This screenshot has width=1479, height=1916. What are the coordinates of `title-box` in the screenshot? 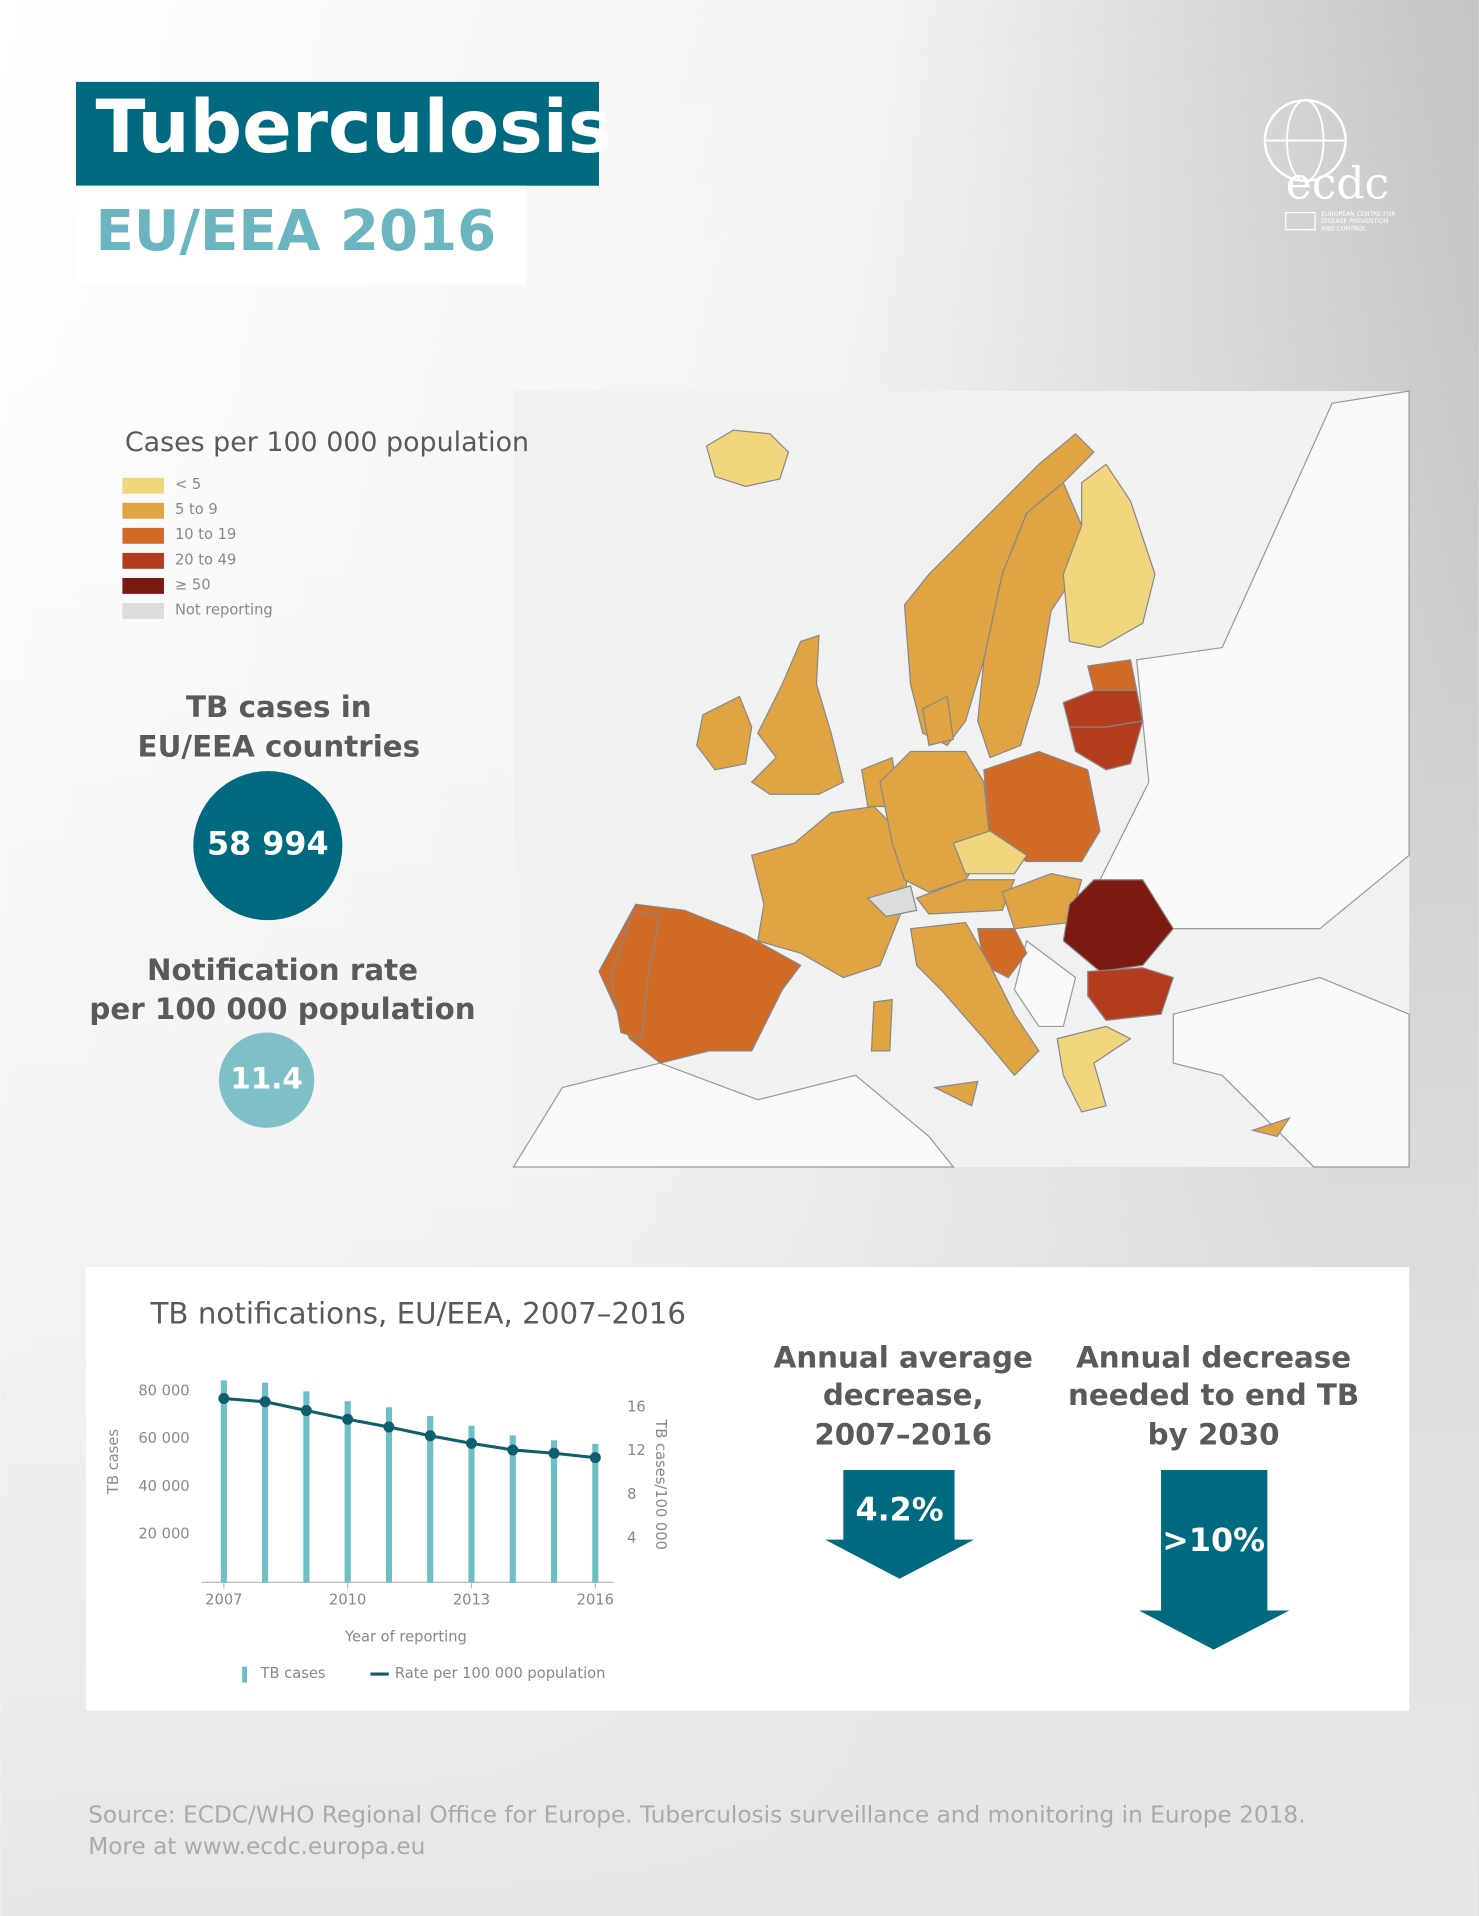 It's located at (337, 133).